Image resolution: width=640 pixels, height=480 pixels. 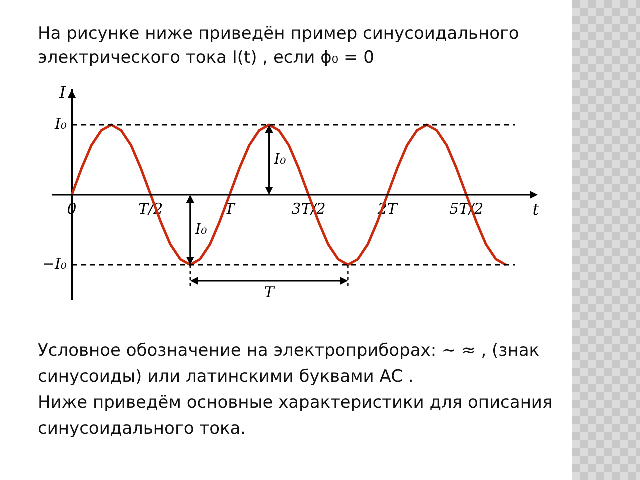 I want to click on text: Условное обозначение на электроприборах: ∼ ≈ , (знак синусоиды) или латинскими буквами AC ., so click(x=289, y=364).